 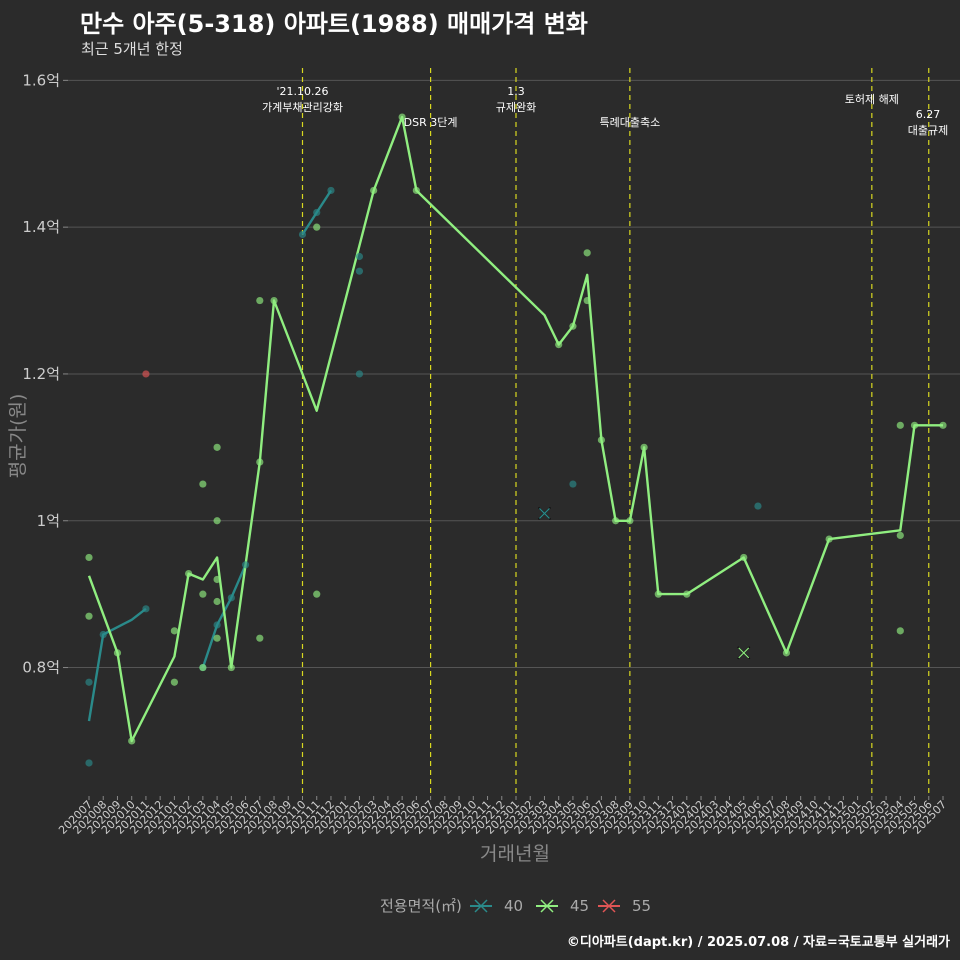 What do you see at coordinates (41, 227) in the screenshot?
I see `y-tick-label: 1.4억` at bounding box center [41, 227].